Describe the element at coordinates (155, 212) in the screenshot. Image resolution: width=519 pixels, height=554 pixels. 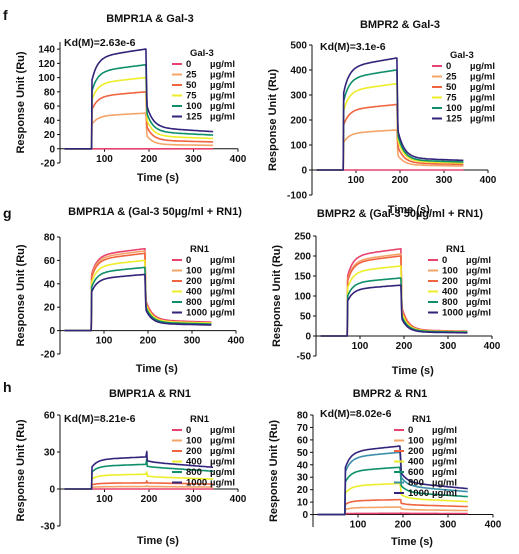
I see `chart-title: BMPR1A & (Gal-3 50µg/ml + RN1)` at that location.